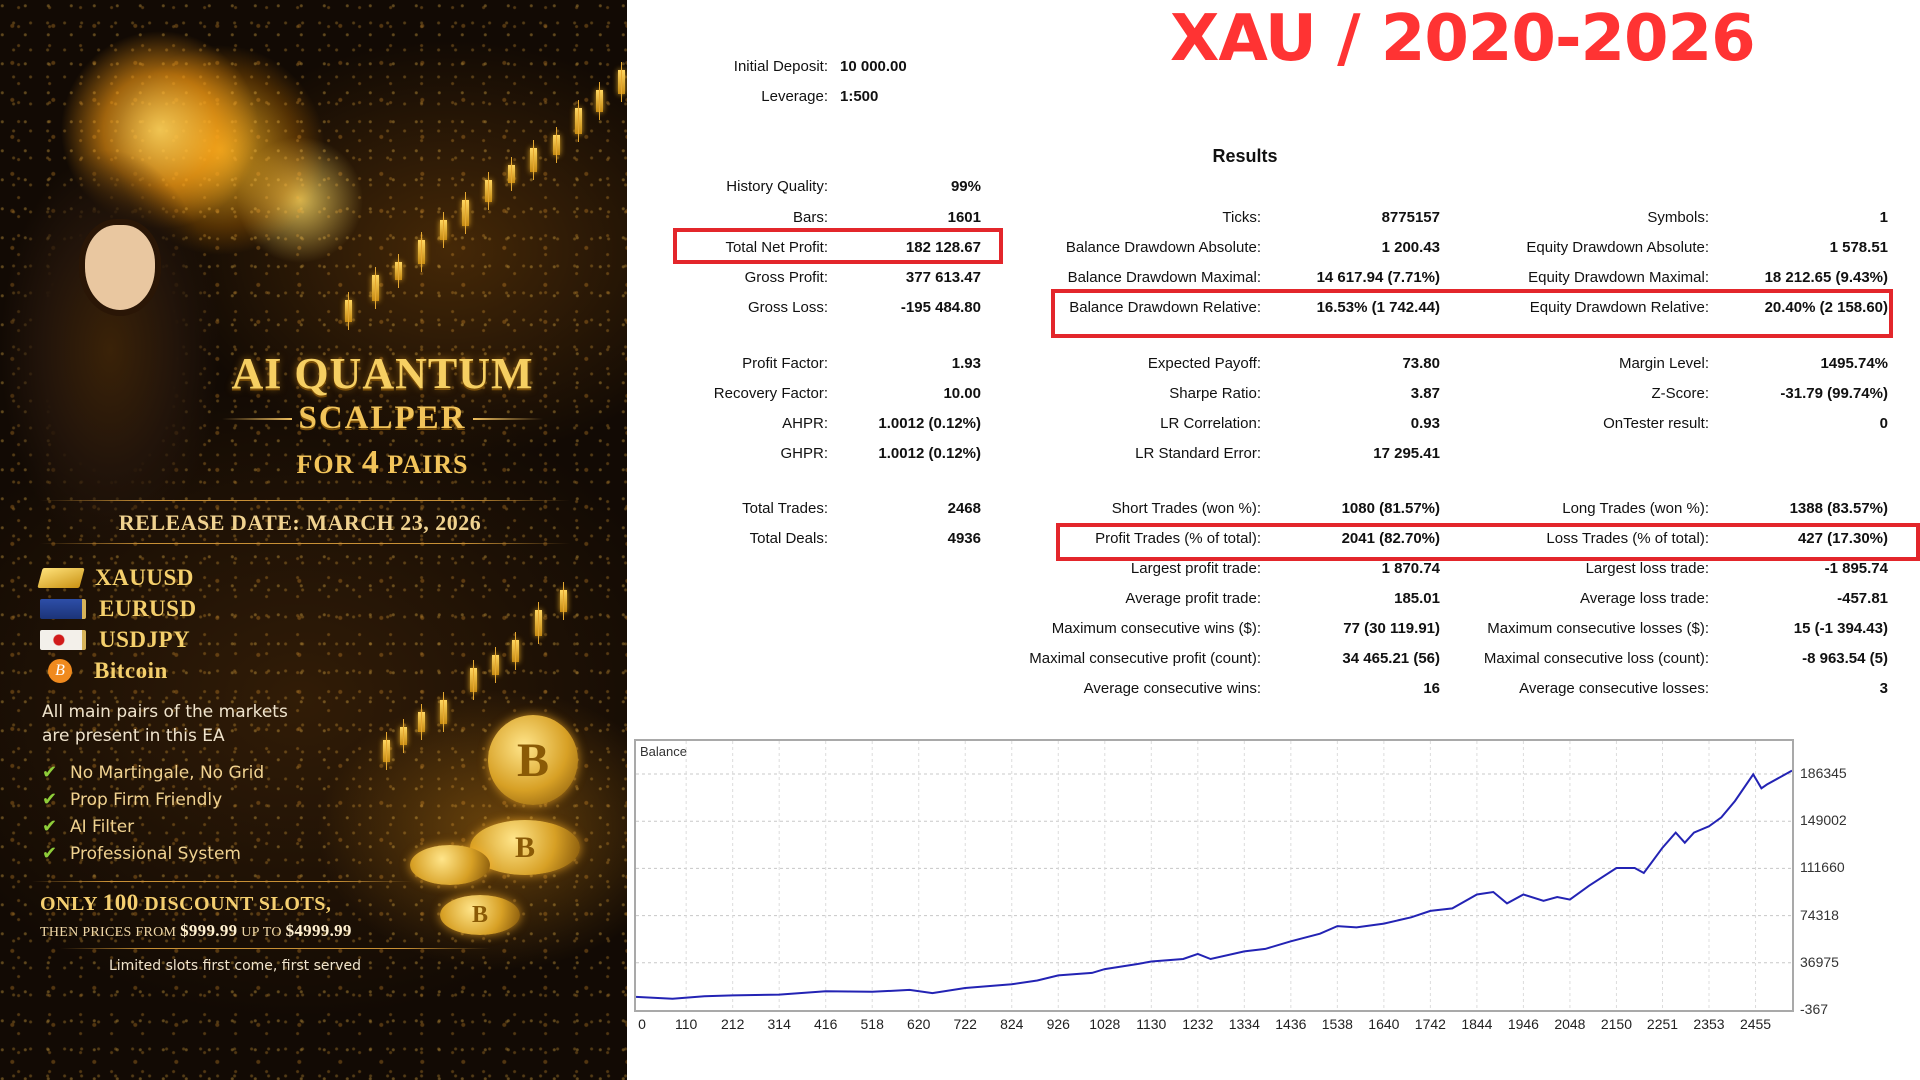 The image size is (1920, 1080). Describe the element at coordinates (1709, 1024) in the screenshot. I see `x-tick-label: 2353` at that location.